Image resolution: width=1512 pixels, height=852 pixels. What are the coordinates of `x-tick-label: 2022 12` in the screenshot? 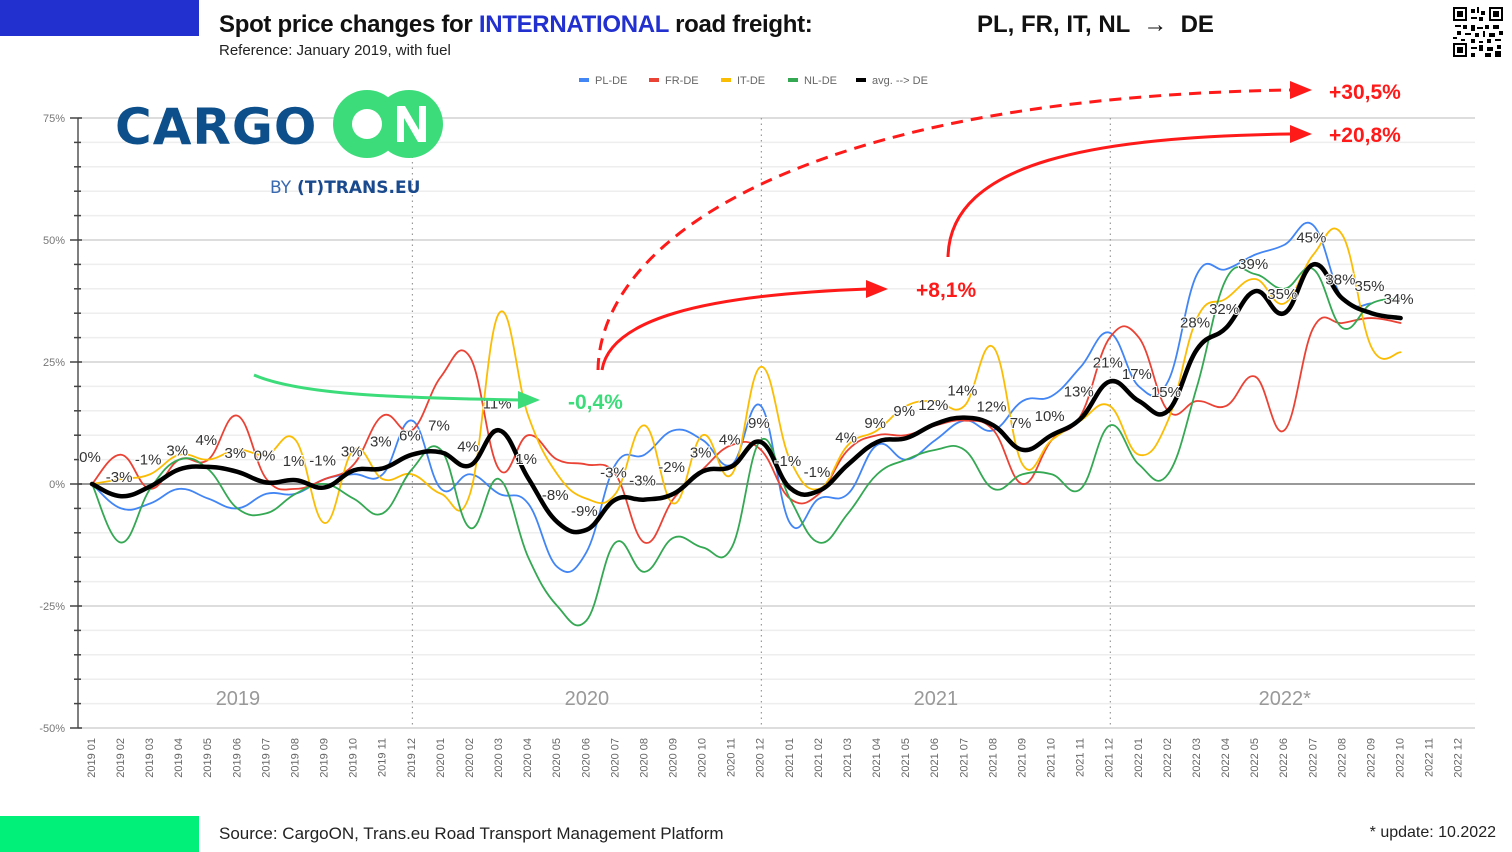 It's located at (1459, 758).